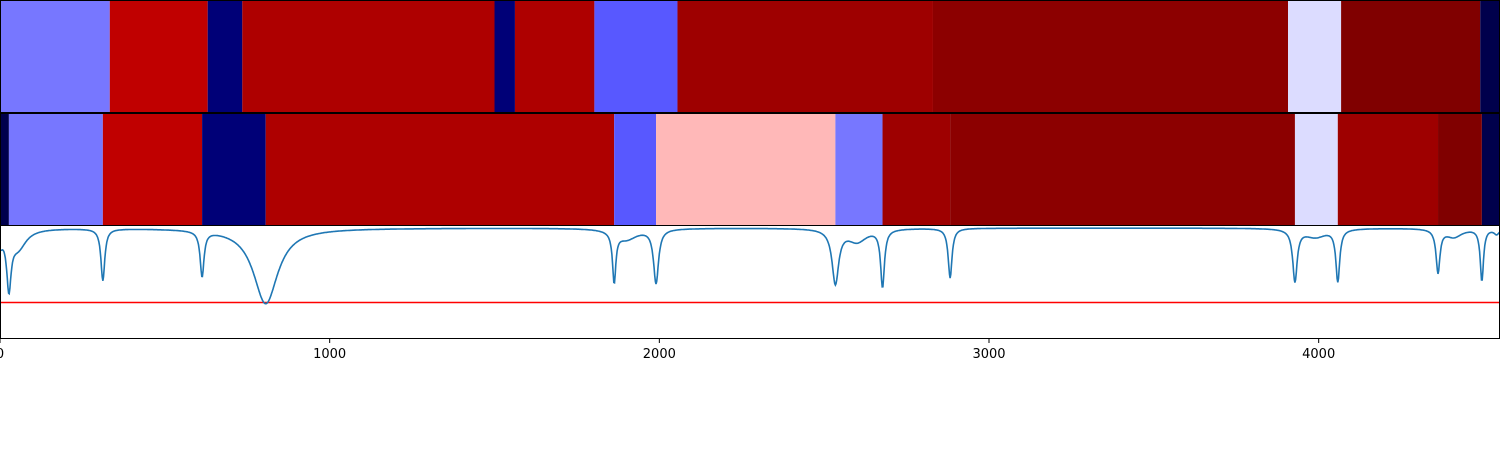  What do you see at coordinates (659, 354) in the screenshot?
I see `x-tick-label: 2000` at bounding box center [659, 354].